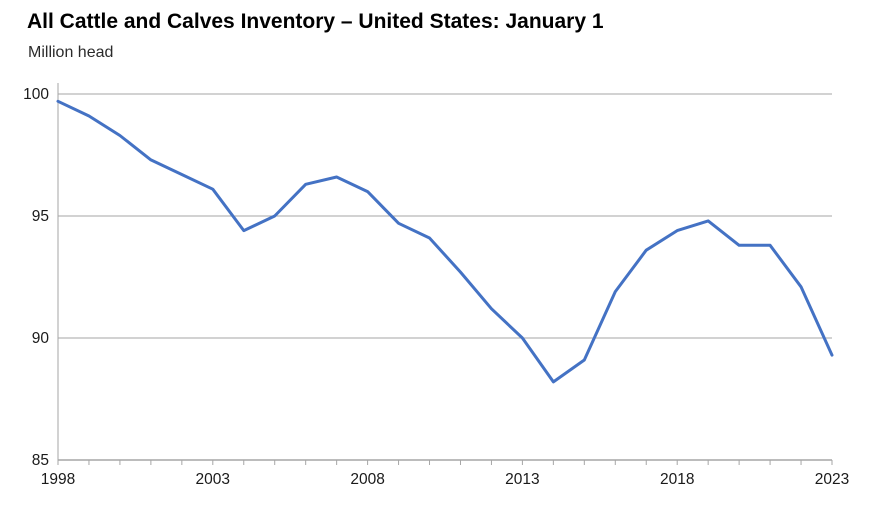  What do you see at coordinates (213, 479) in the screenshot?
I see `x-tick-label: 2003` at bounding box center [213, 479].